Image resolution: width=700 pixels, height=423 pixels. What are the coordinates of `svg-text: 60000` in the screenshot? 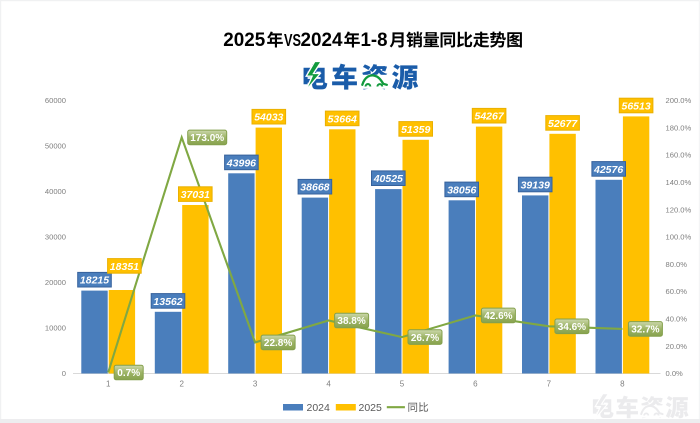 It's located at (55, 100).